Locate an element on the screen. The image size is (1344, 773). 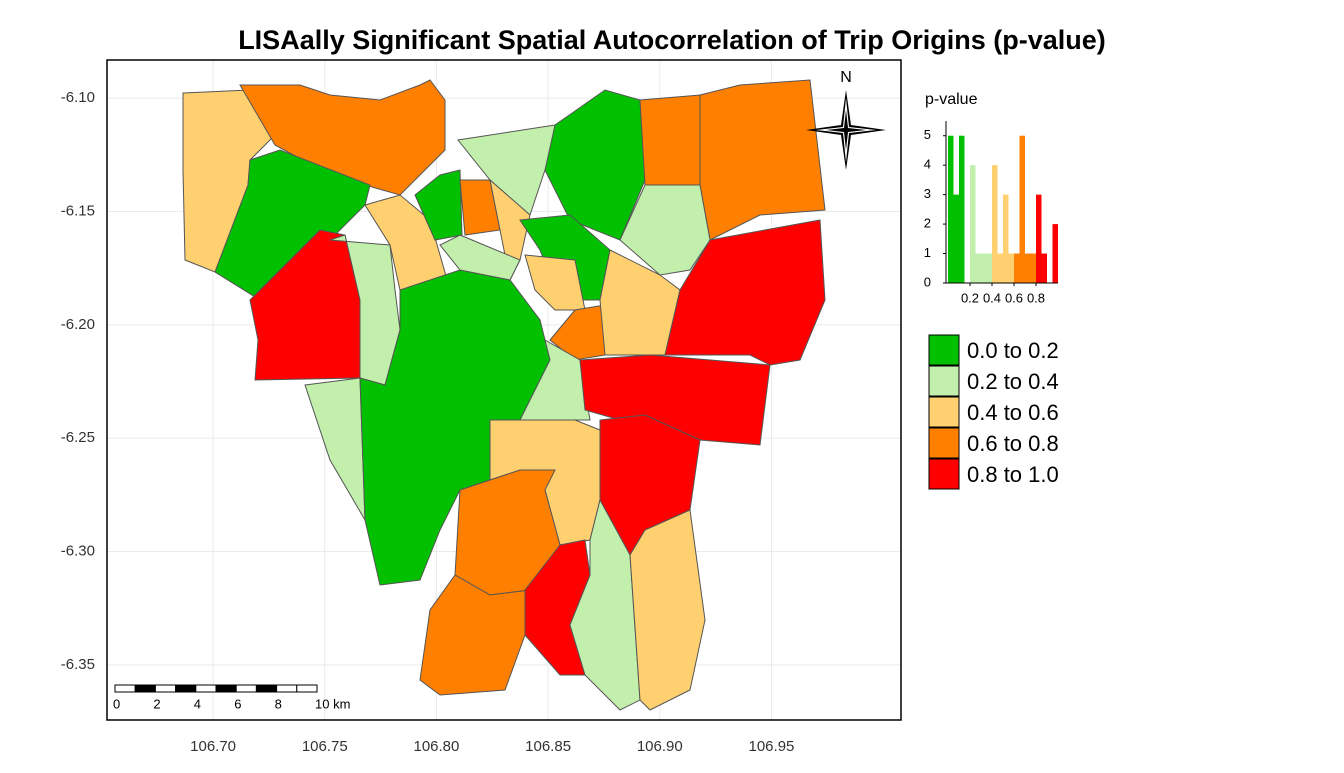
scale-label: 8 is located at coordinates (278, 703).